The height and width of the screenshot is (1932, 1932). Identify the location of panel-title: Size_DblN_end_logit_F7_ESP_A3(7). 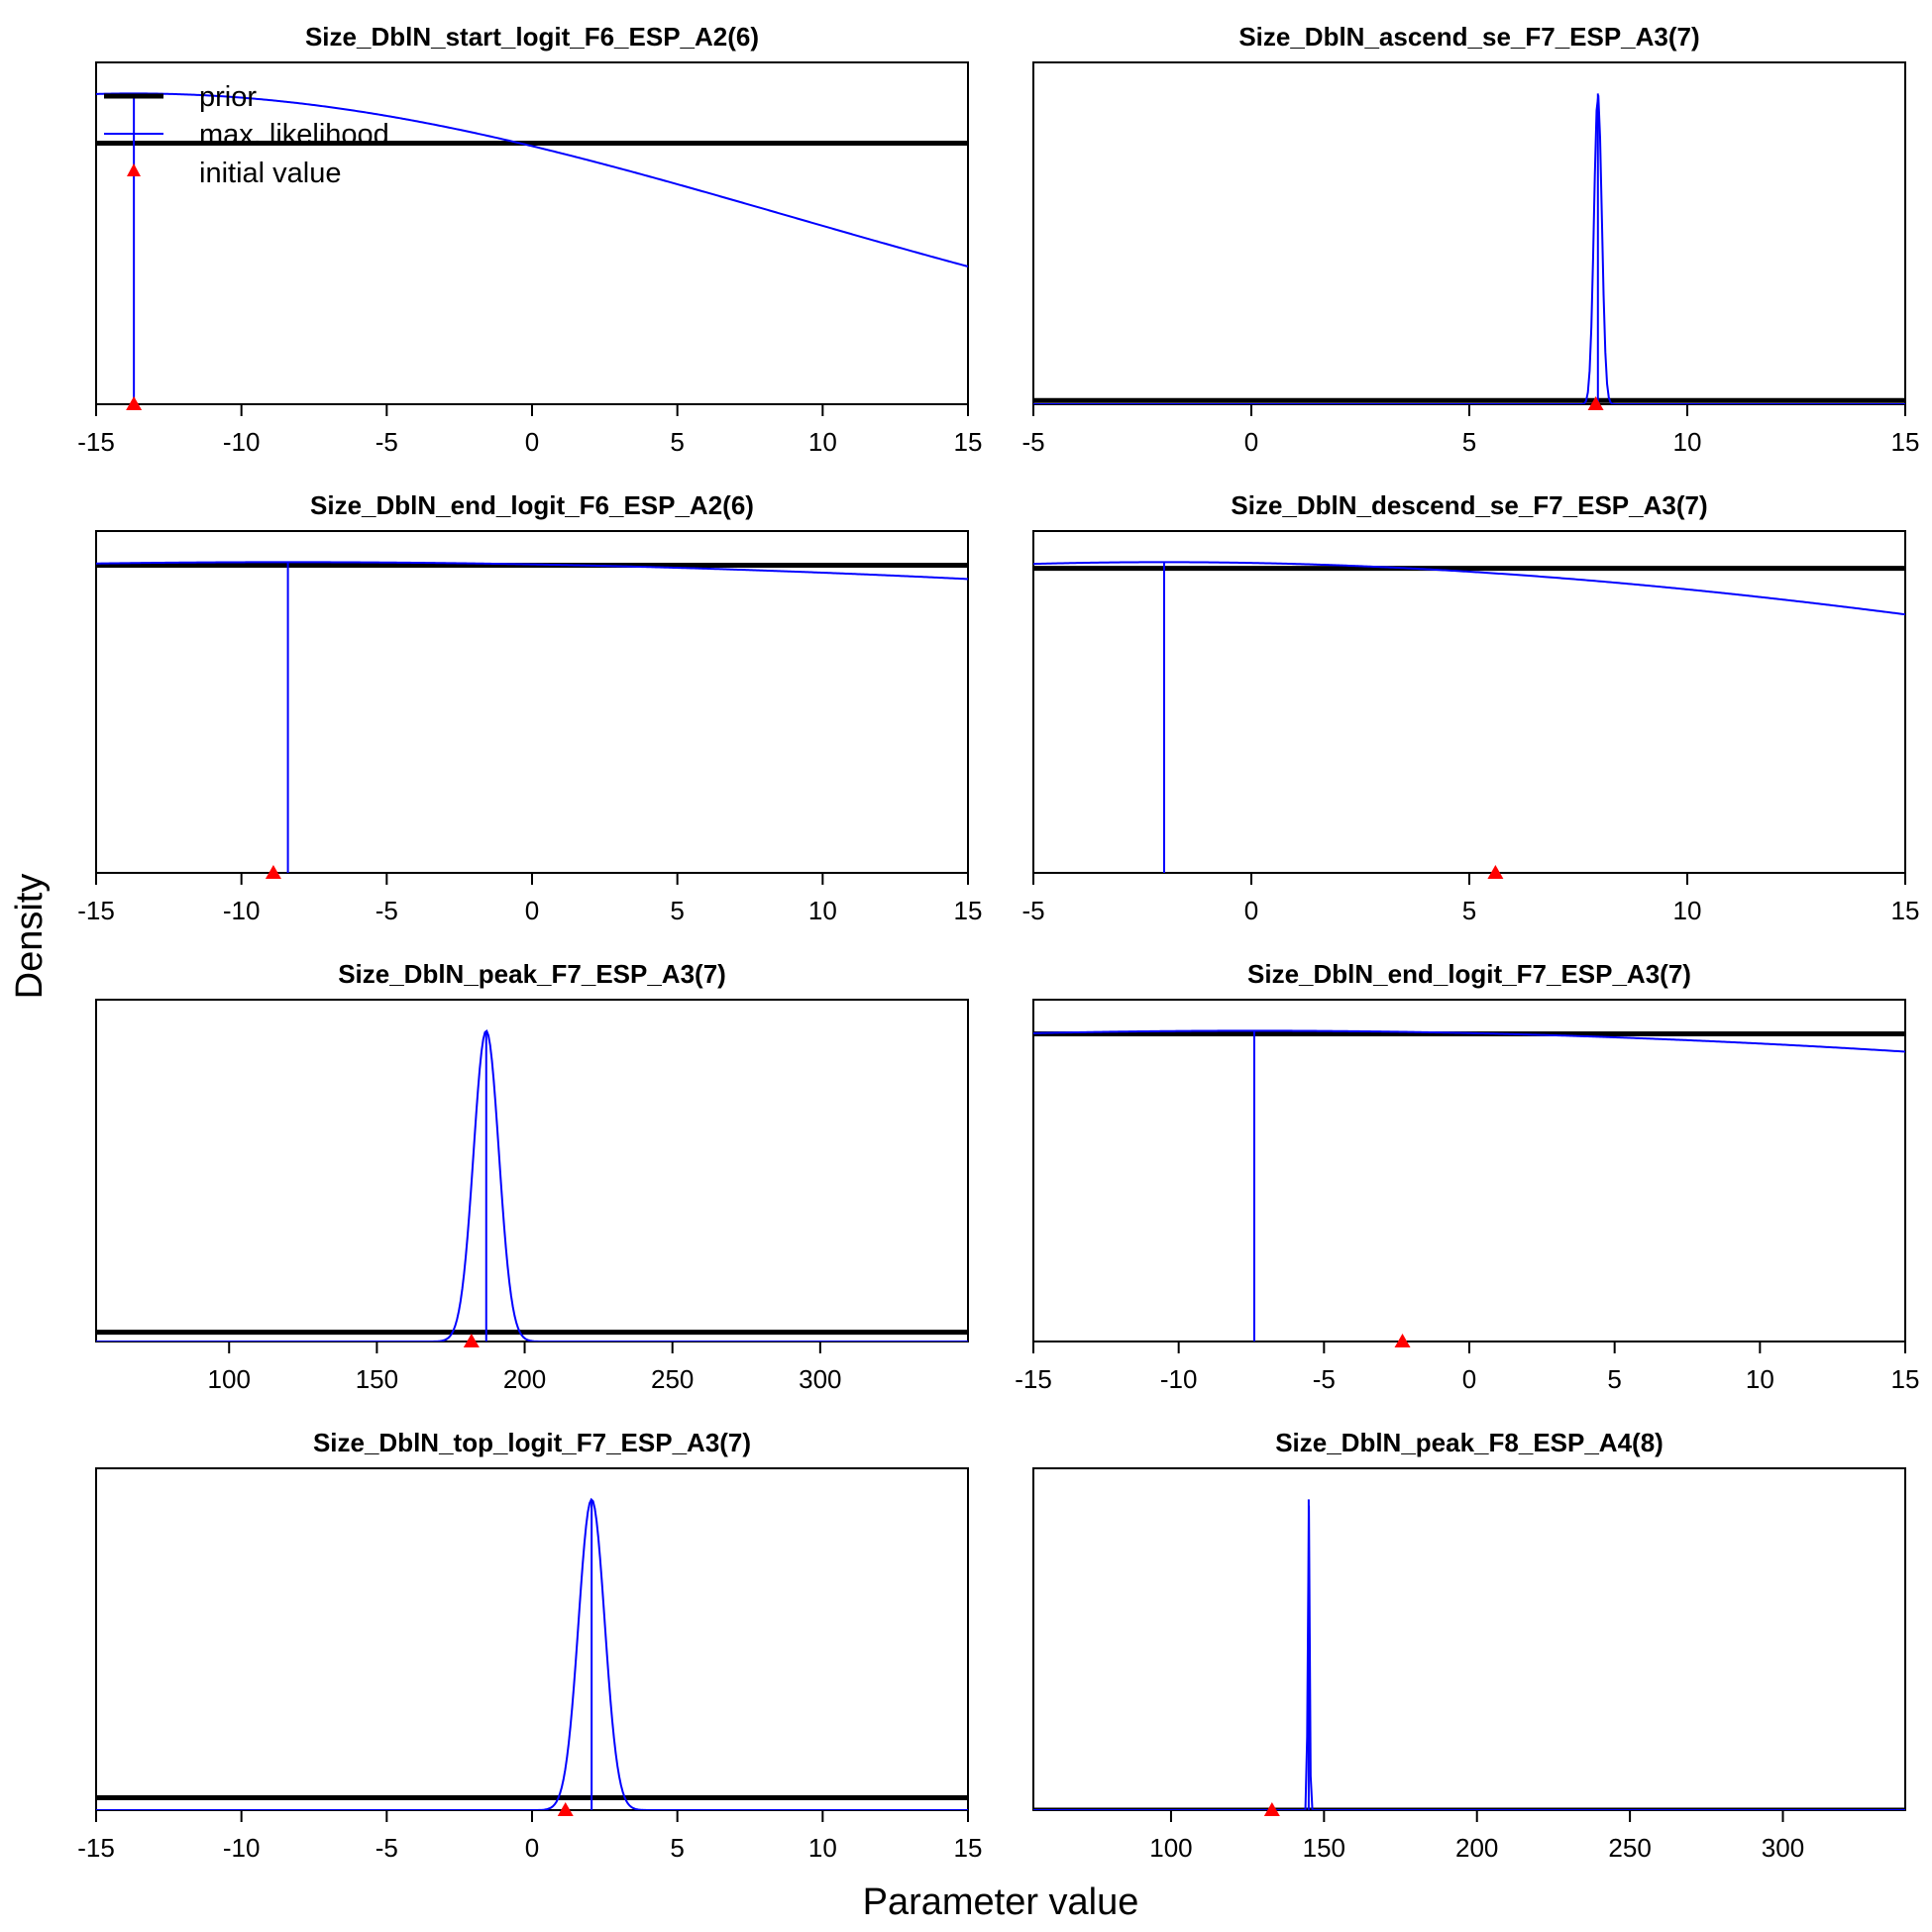
(1469, 974).